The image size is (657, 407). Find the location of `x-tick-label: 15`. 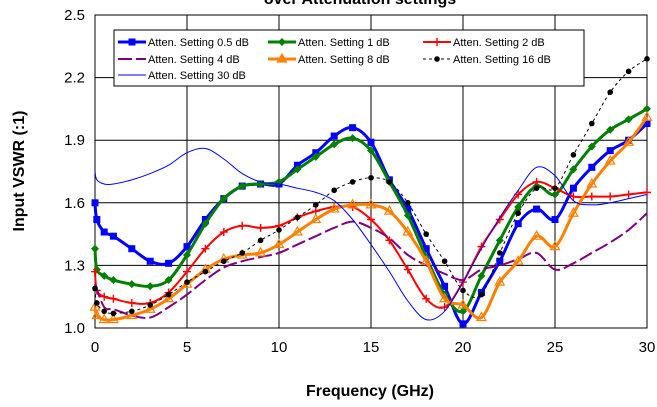

x-tick-label: 15 is located at coordinates (371, 347).